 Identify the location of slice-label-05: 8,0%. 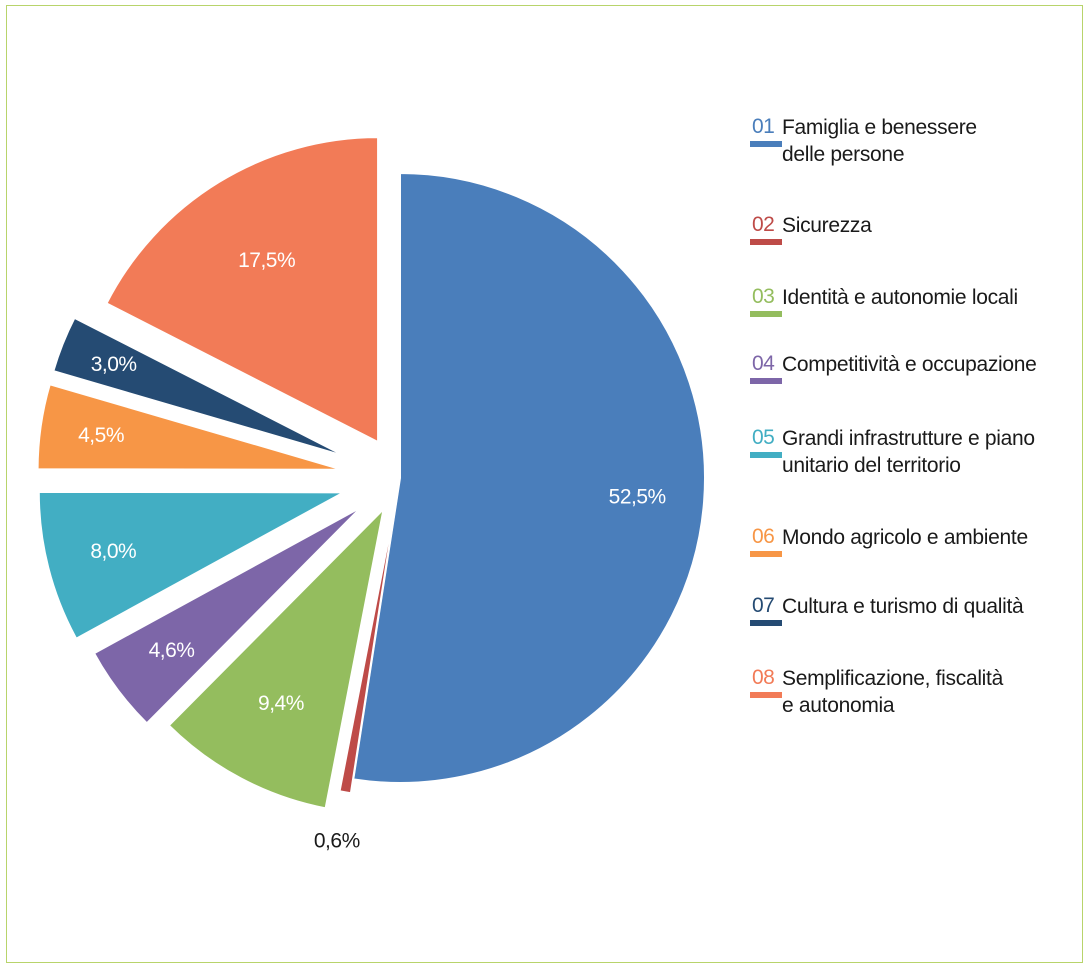
(113, 551).